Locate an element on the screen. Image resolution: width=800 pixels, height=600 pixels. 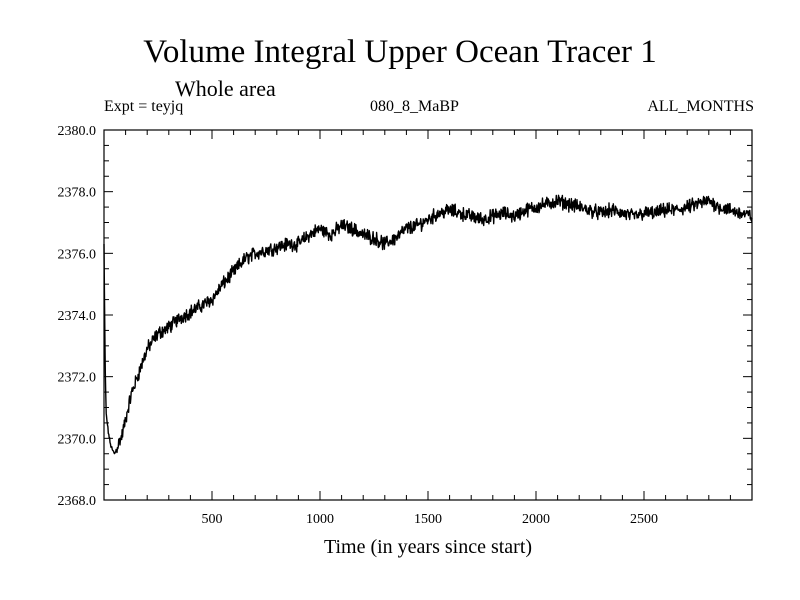
y-tick-label: 2376.0 is located at coordinates (77, 254).